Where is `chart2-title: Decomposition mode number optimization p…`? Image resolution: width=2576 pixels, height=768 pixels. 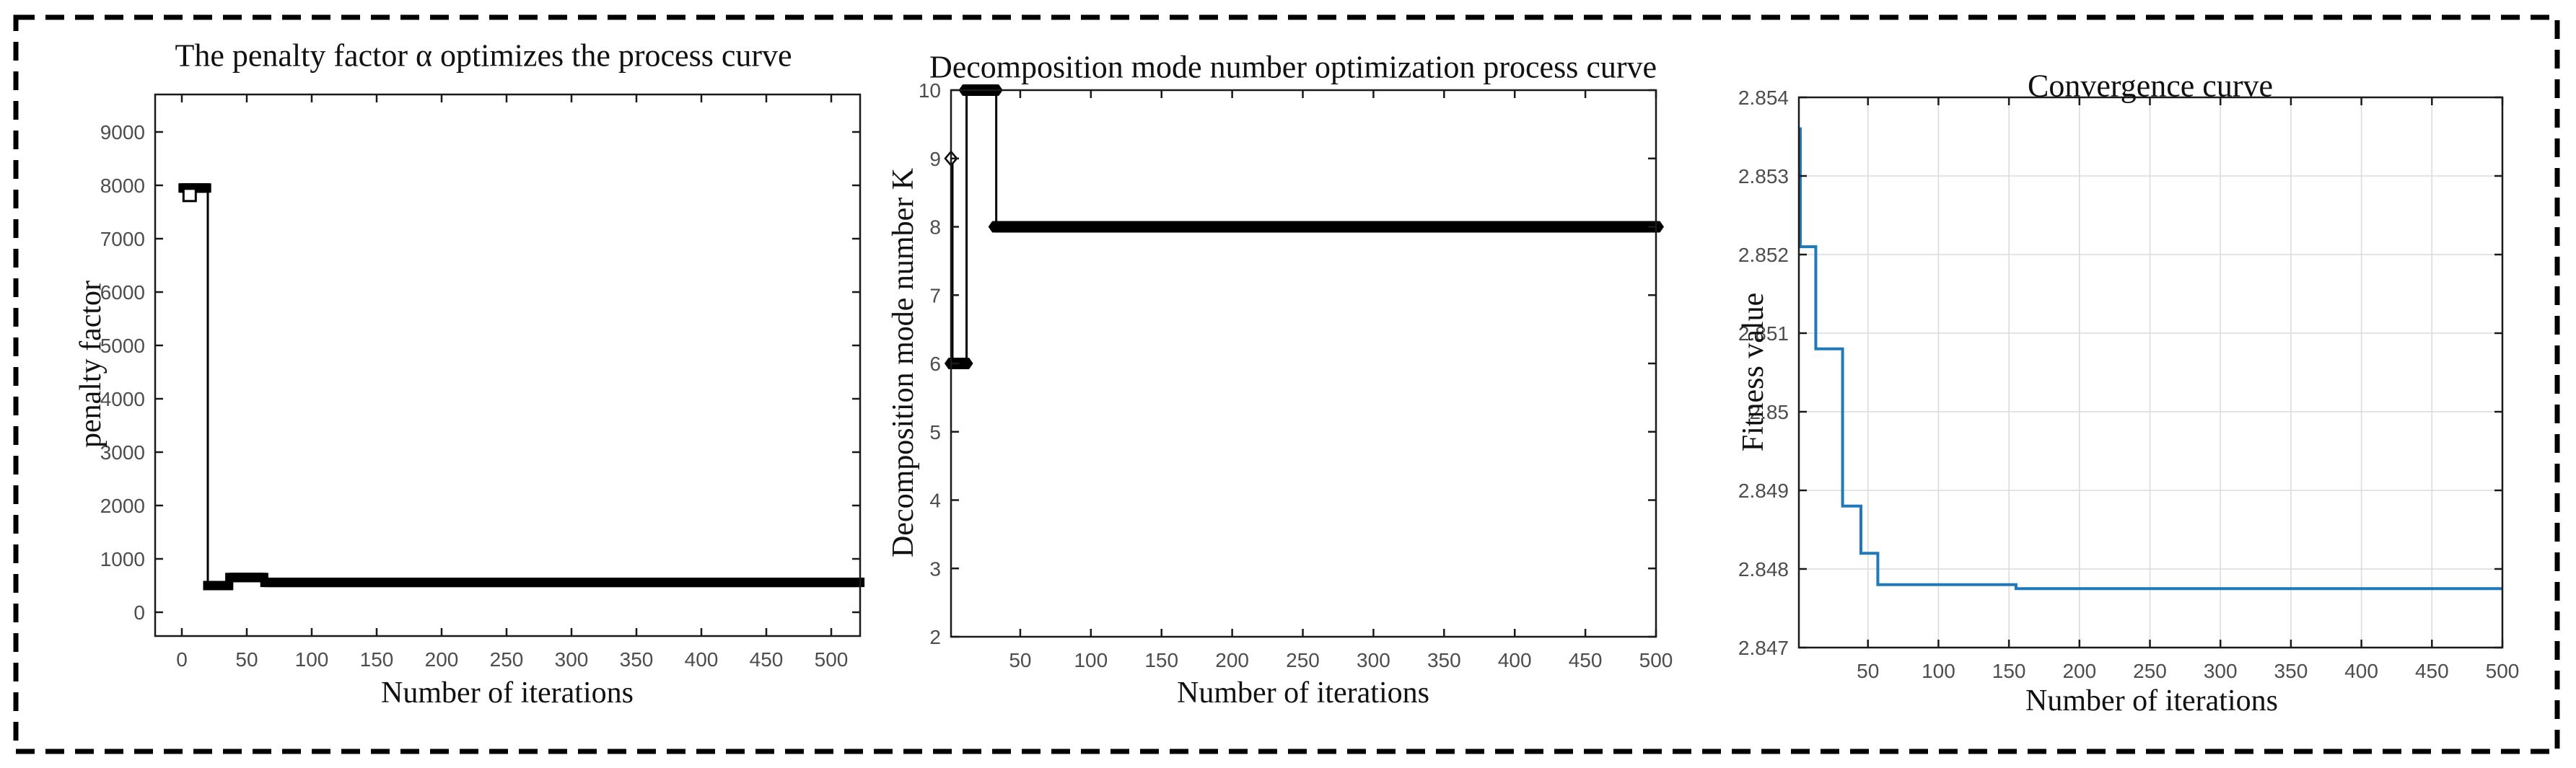 chart2-title: Decomposition mode number optimization p… is located at coordinates (1293, 67).